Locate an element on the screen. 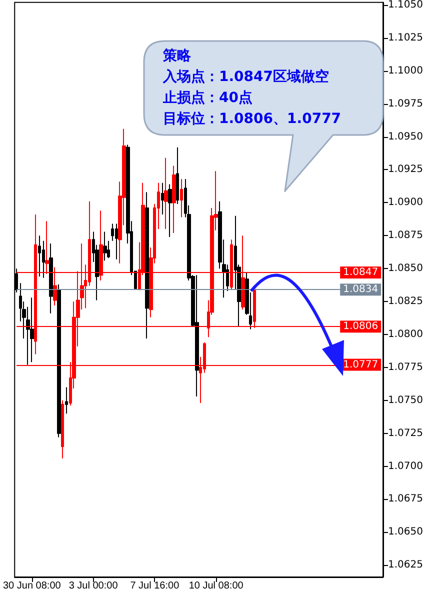 This screenshot has width=441, height=595. y-tick-label: 1.0900 is located at coordinates (405, 202).